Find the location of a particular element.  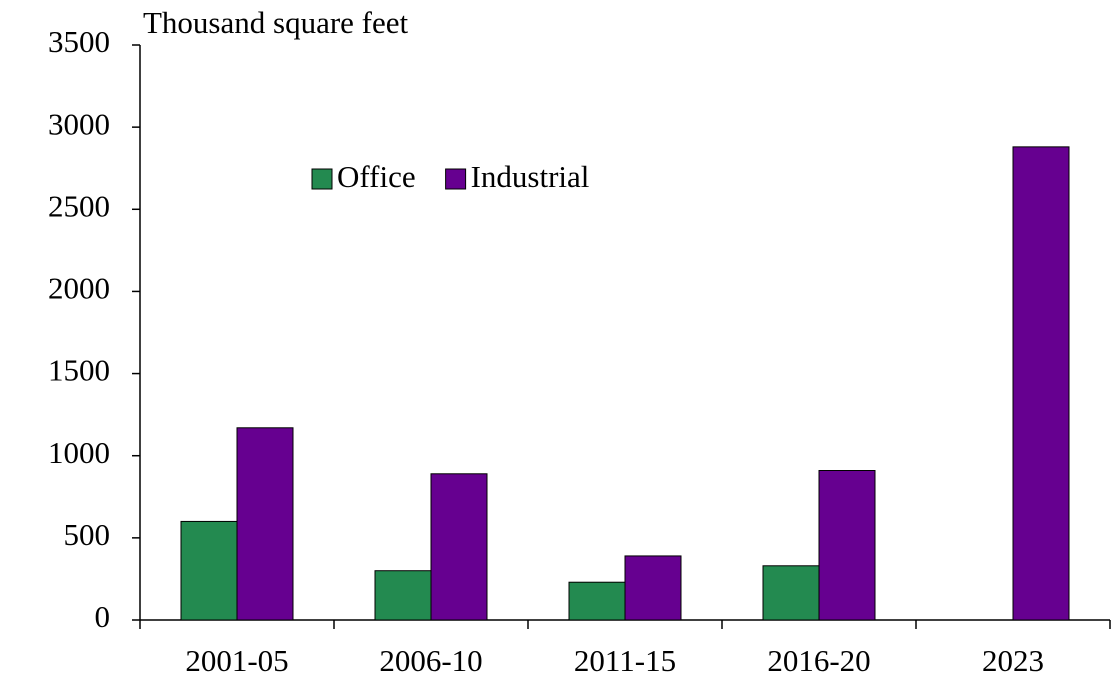

y-tick-label: 1500 is located at coordinates (79, 370).